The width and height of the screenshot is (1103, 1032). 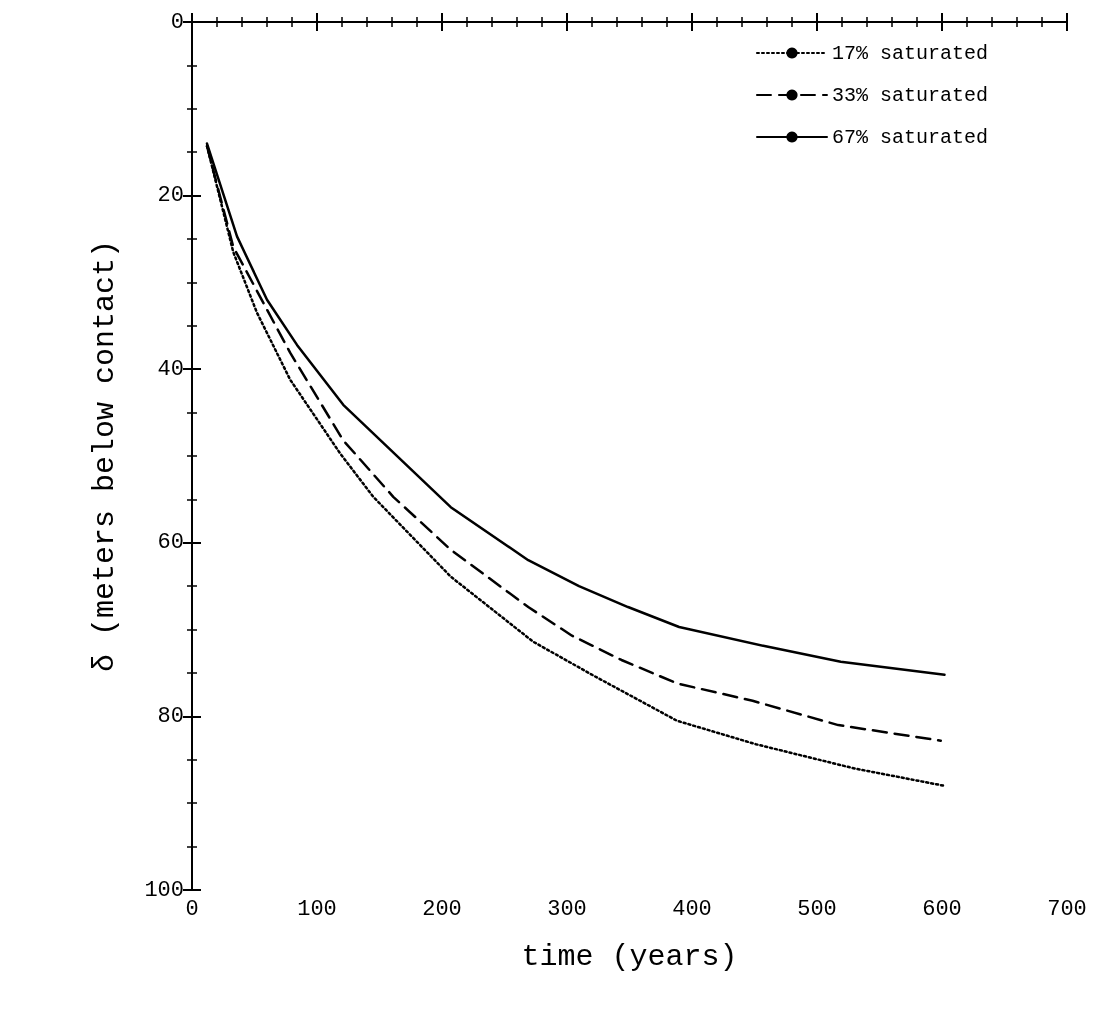 What do you see at coordinates (692, 909) in the screenshot?
I see `x-tick-label: 400` at bounding box center [692, 909].